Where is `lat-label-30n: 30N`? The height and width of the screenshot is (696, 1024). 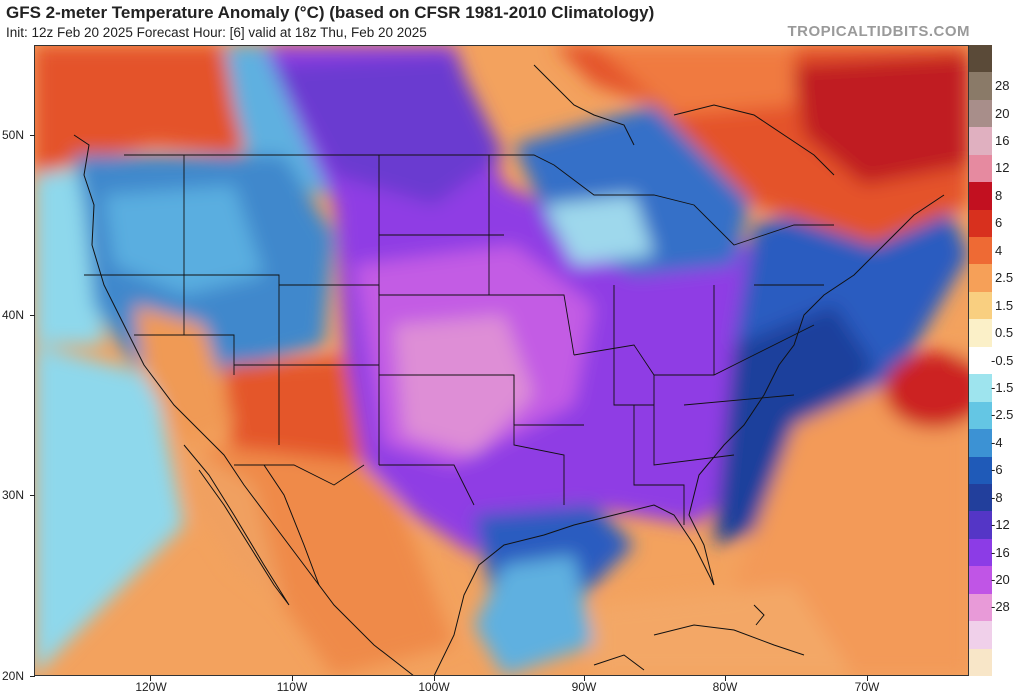
lat-label-30n: 30N is located at coordinates (13, 495).